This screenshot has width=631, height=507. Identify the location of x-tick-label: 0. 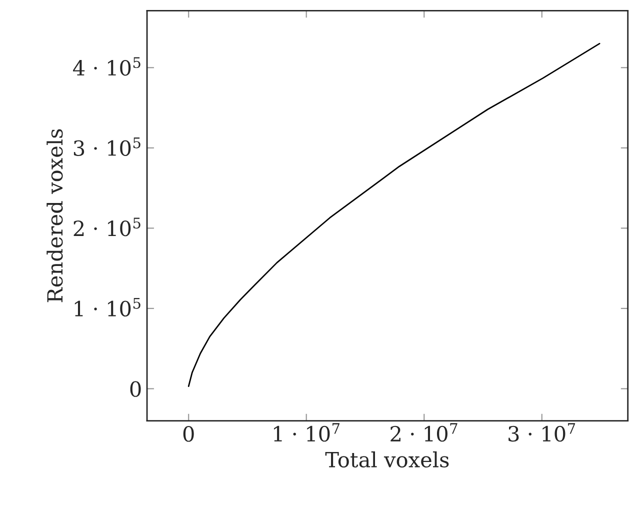
(188, 434).